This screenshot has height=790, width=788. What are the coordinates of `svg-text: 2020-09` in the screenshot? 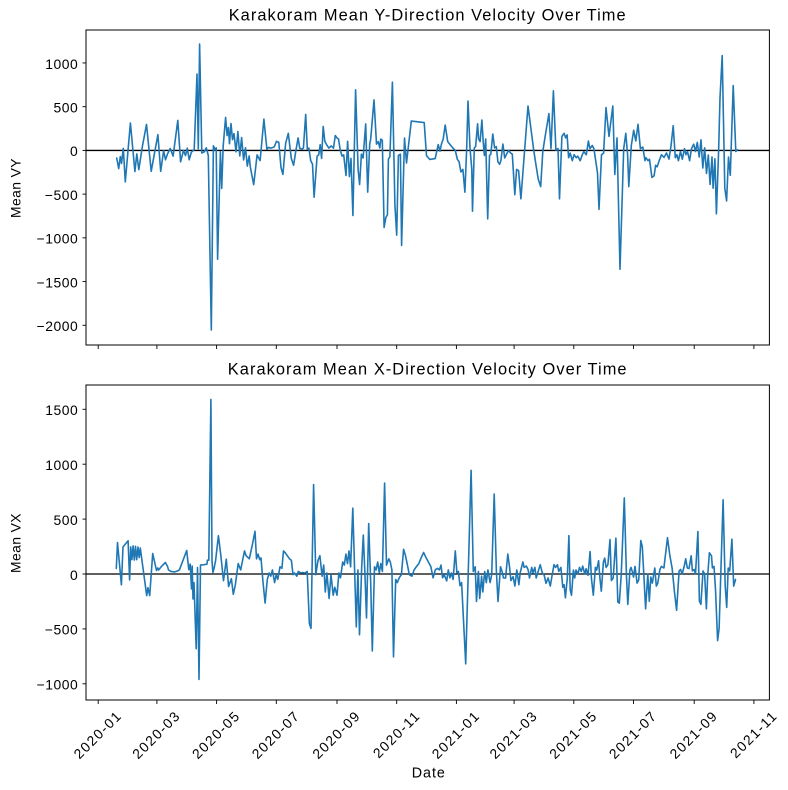 It's located at (336, 734).